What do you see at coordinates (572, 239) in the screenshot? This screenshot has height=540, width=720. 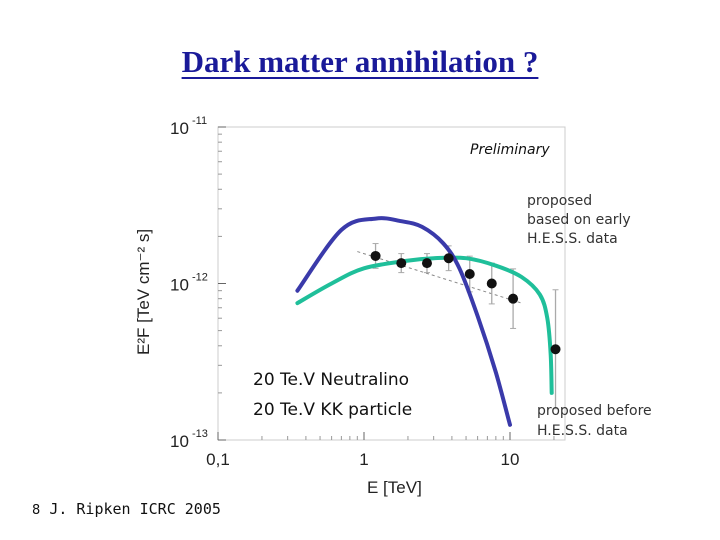 I see `note-early-line3: H.E.S.S. data` at bounding box center [572, 239].